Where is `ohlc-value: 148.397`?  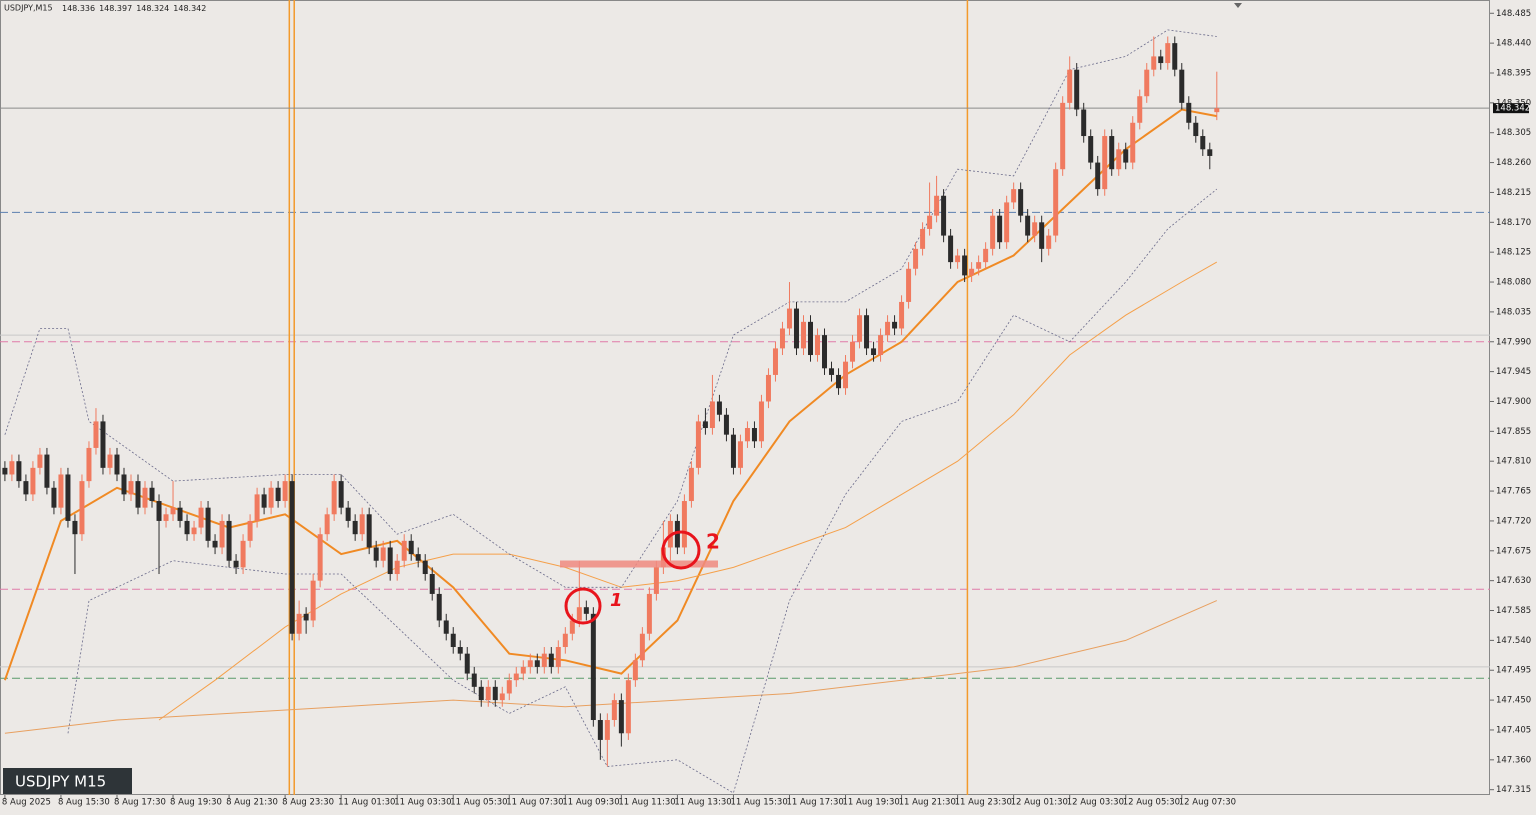 ohlc-value: 148.397 is located at coordinates (115, 8).